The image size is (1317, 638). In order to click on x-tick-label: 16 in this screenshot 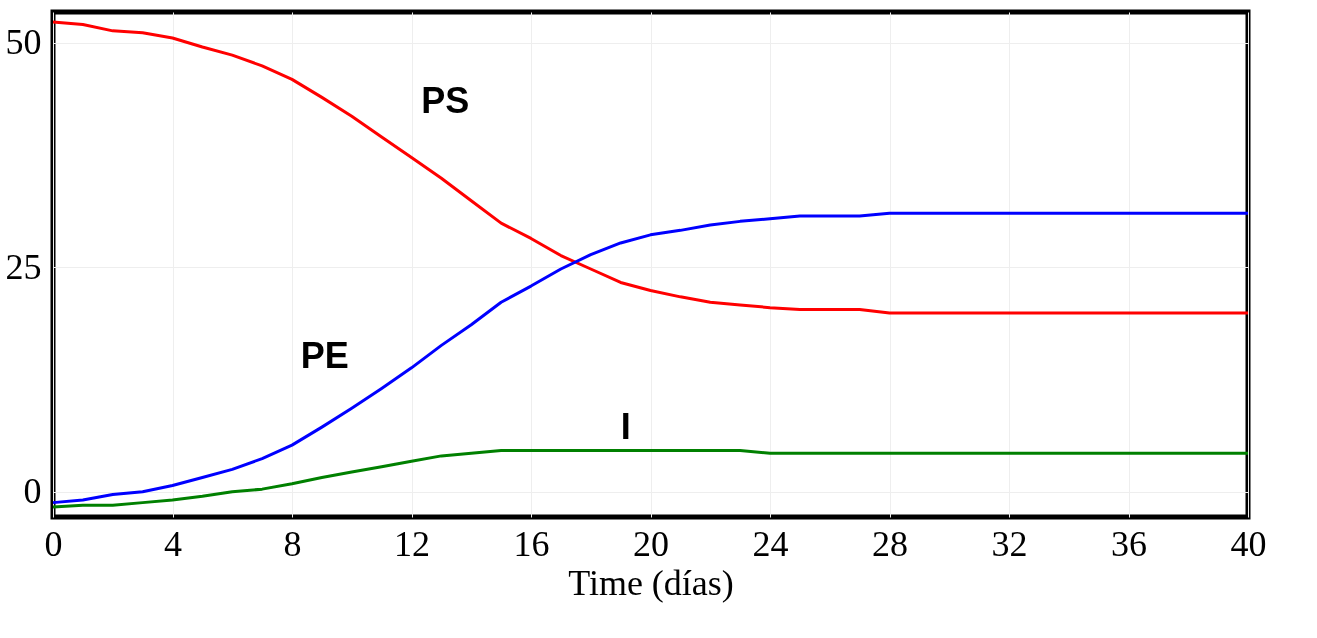, I will do `click(531, 543)`.